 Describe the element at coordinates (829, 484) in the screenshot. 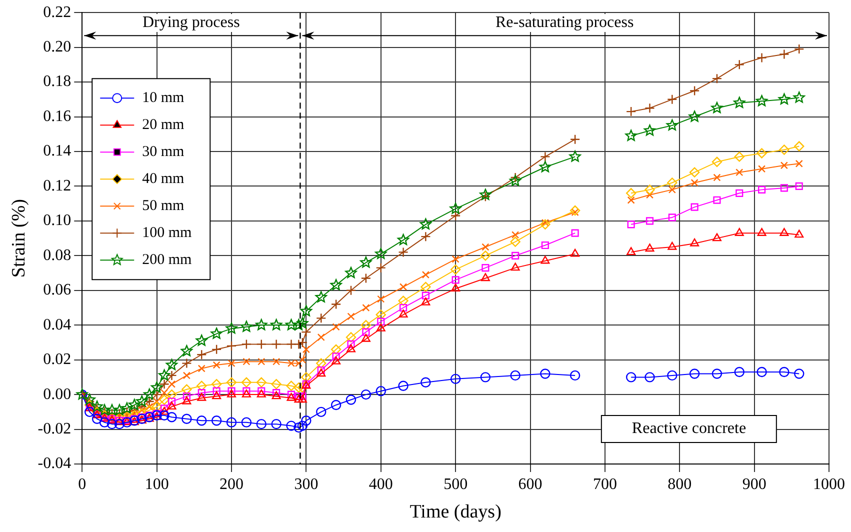

I see `x-tick-label: 1000` at that location.